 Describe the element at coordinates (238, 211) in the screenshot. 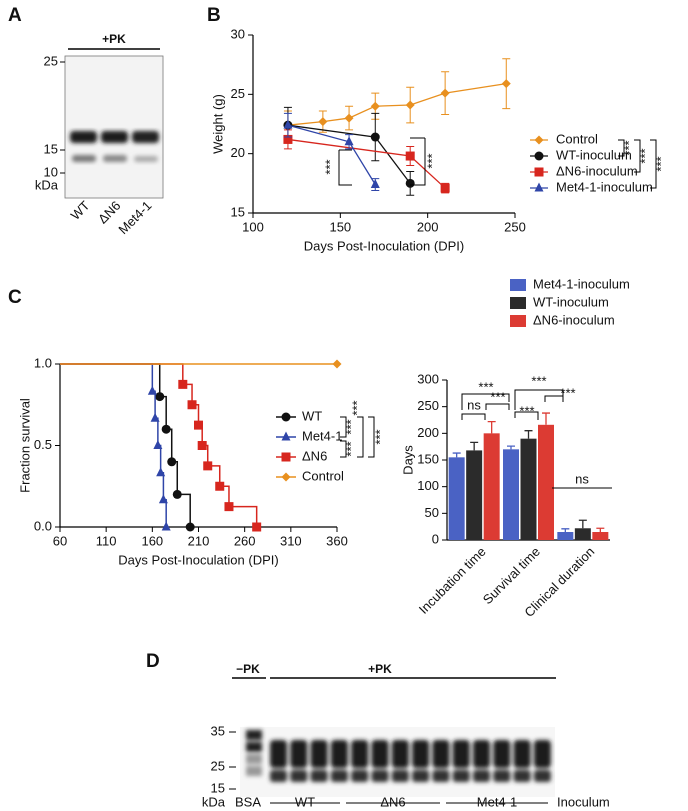

I see `y-tick-label: 15` at that location.